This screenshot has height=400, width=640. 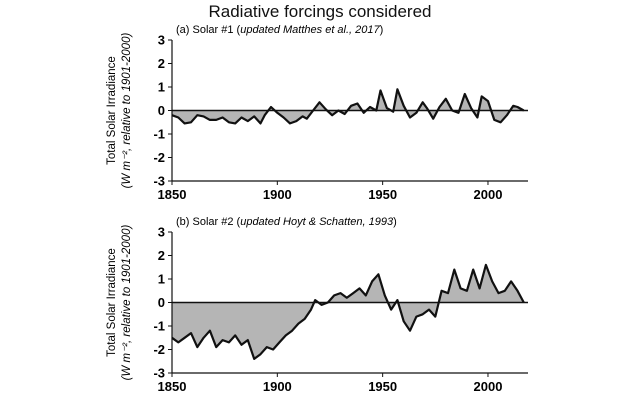 What do you see at coordinates (320, 11) in the screenshot?
I see `figure-title: Radiative forcings considered` at bounding box center [320, 11].